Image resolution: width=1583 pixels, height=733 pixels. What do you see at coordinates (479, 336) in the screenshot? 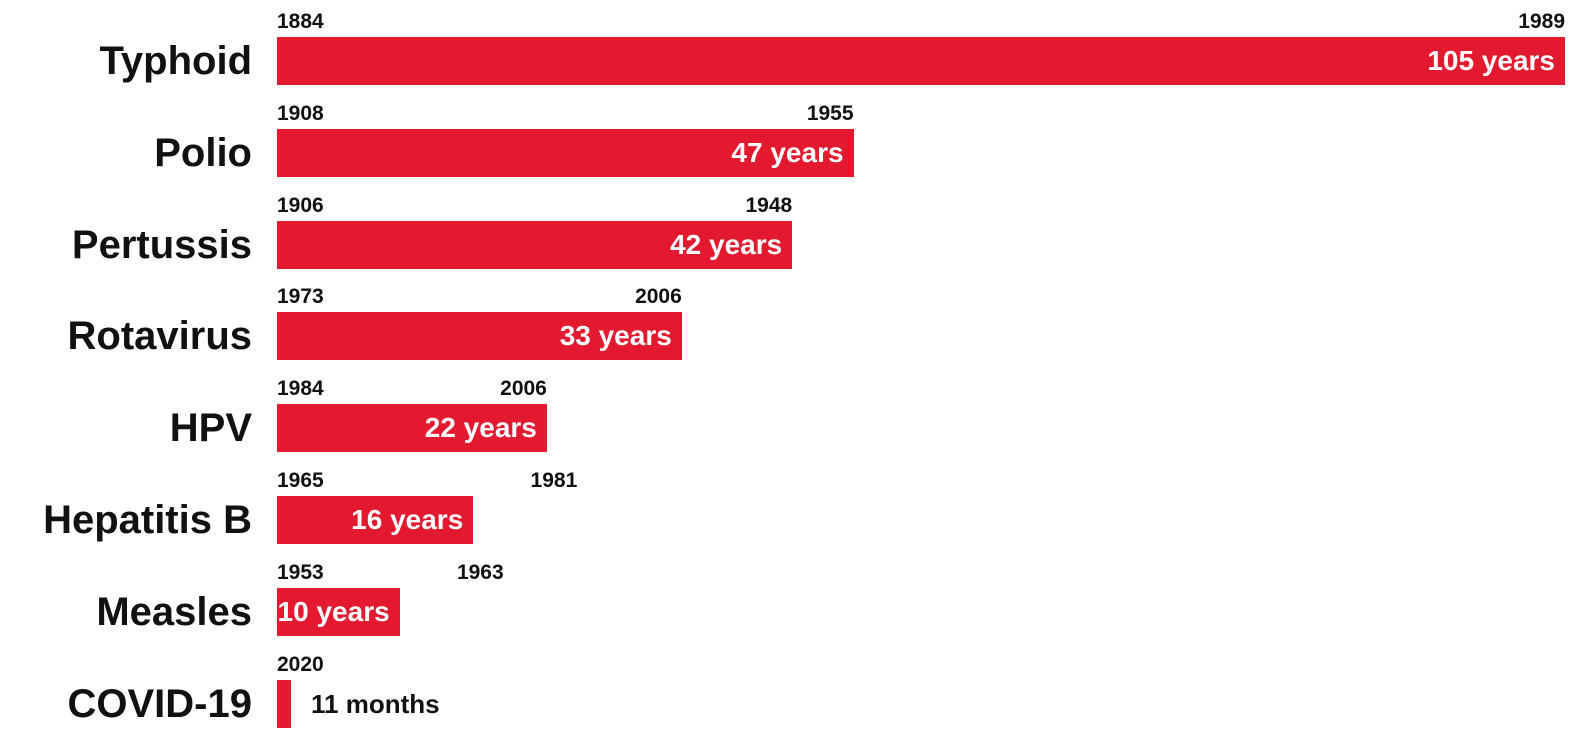
I see `bar-rotavirus` at bounding box center [479, 336].